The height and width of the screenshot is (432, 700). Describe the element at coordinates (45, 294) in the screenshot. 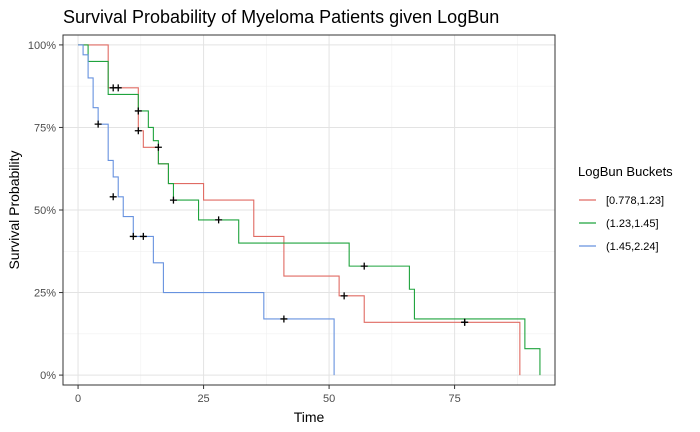

I see `y-tick-label: 25%` at that location.